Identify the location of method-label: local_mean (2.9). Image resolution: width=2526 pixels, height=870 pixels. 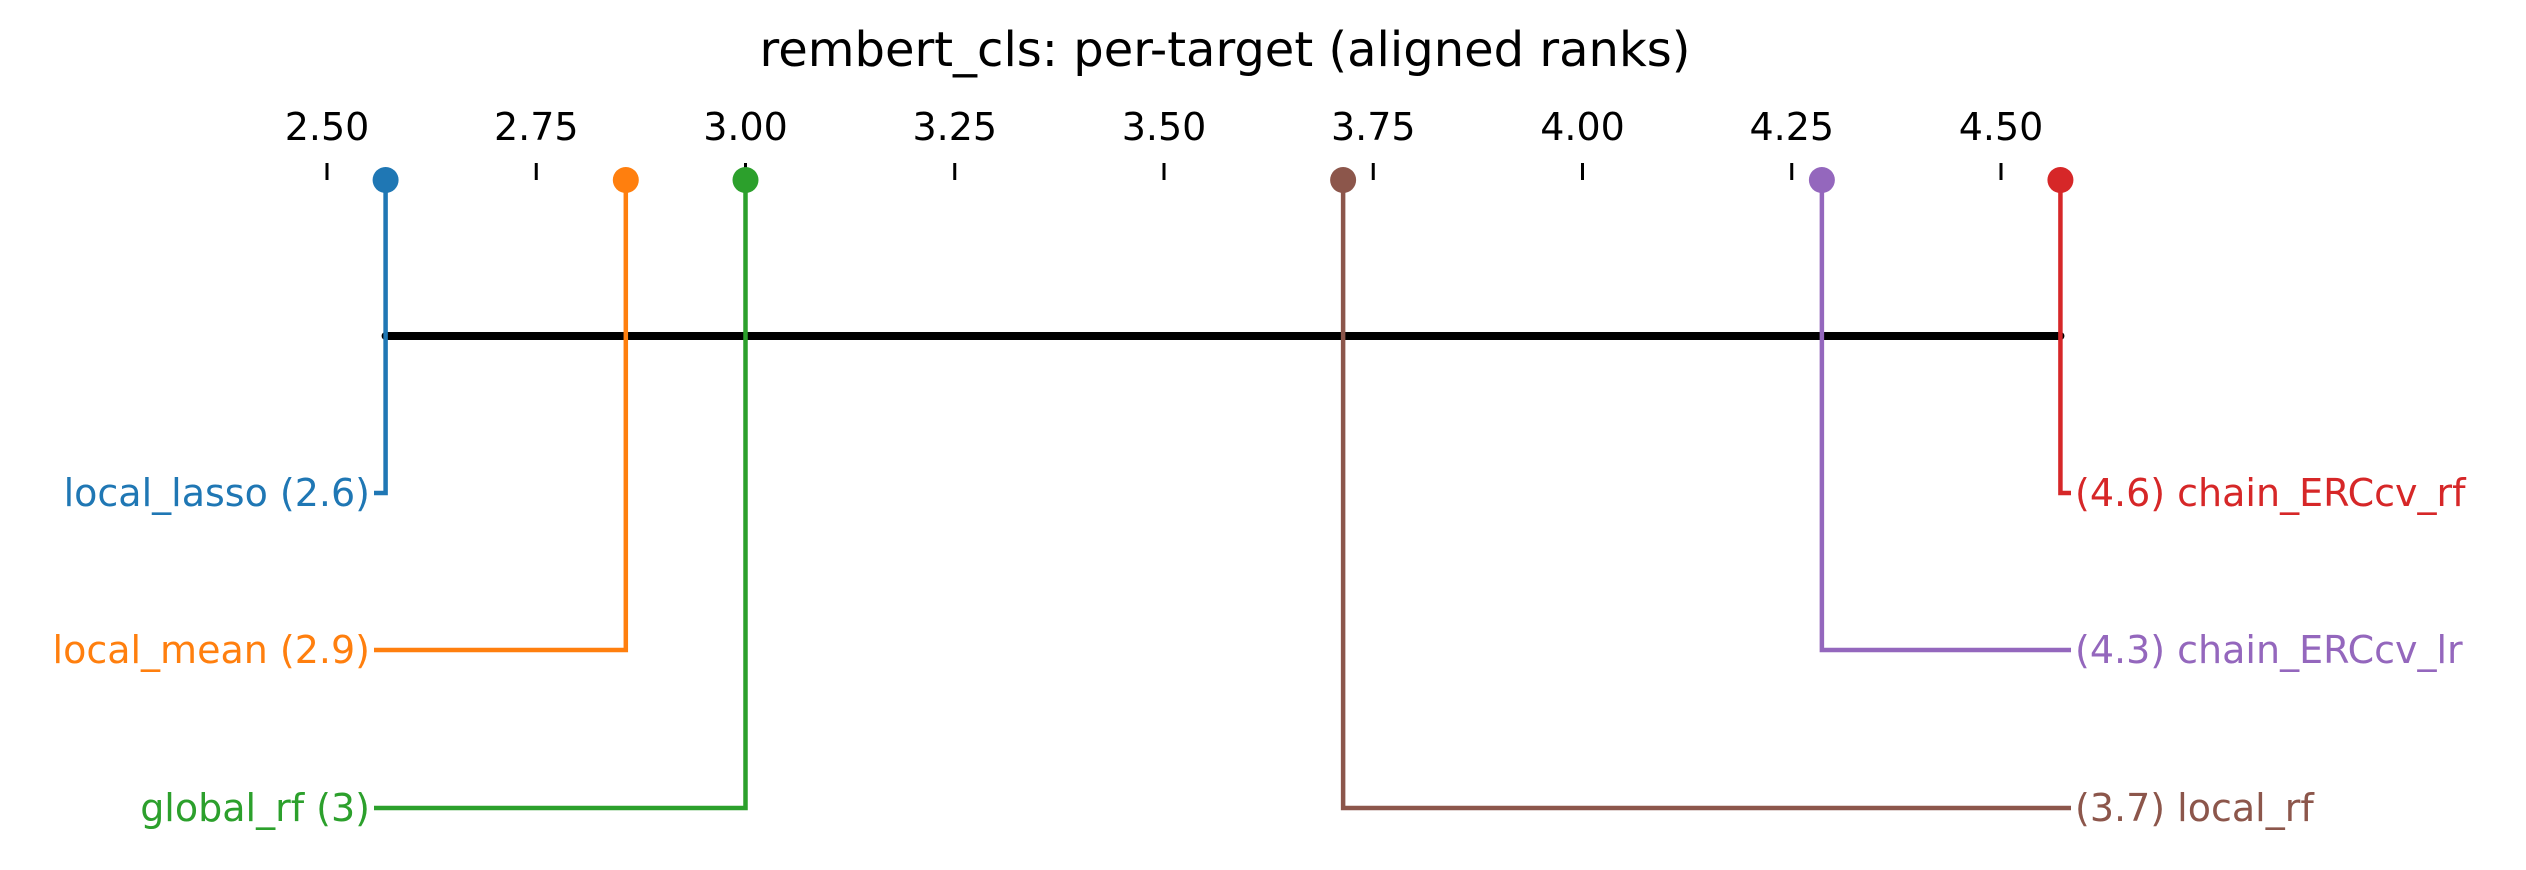
(211, 650).